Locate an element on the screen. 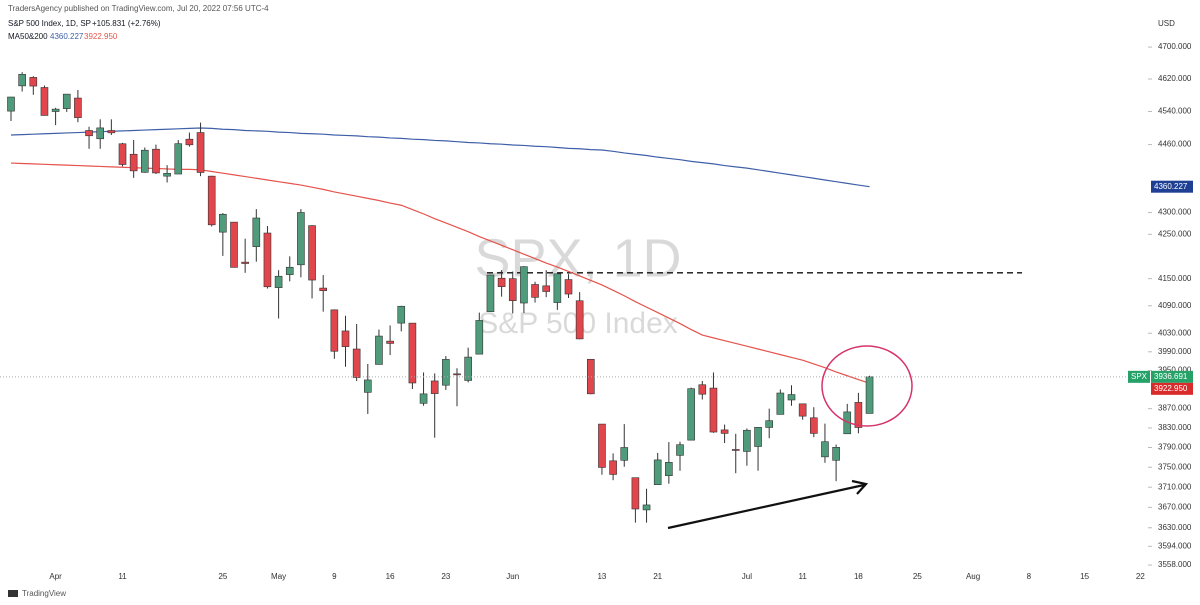 The width and height of the screenshot is (1200, 605). x-tick-label: Jun is located at coordinates (512, 576).